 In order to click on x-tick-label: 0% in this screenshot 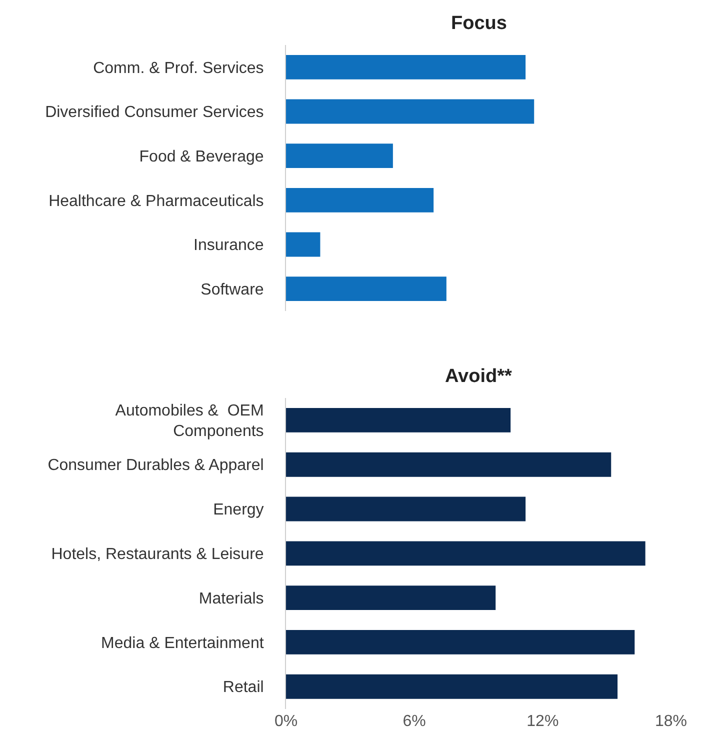, I will do `click(286, 721)`.